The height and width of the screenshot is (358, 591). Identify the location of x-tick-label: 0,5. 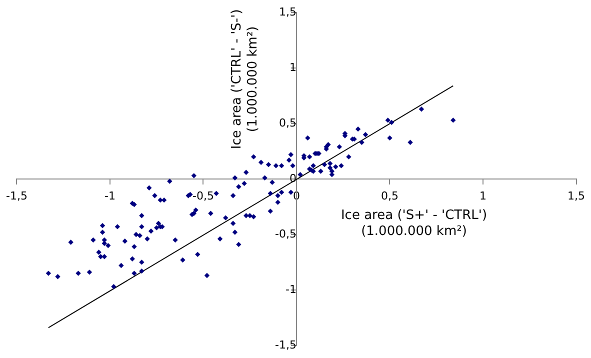
(389, 195).